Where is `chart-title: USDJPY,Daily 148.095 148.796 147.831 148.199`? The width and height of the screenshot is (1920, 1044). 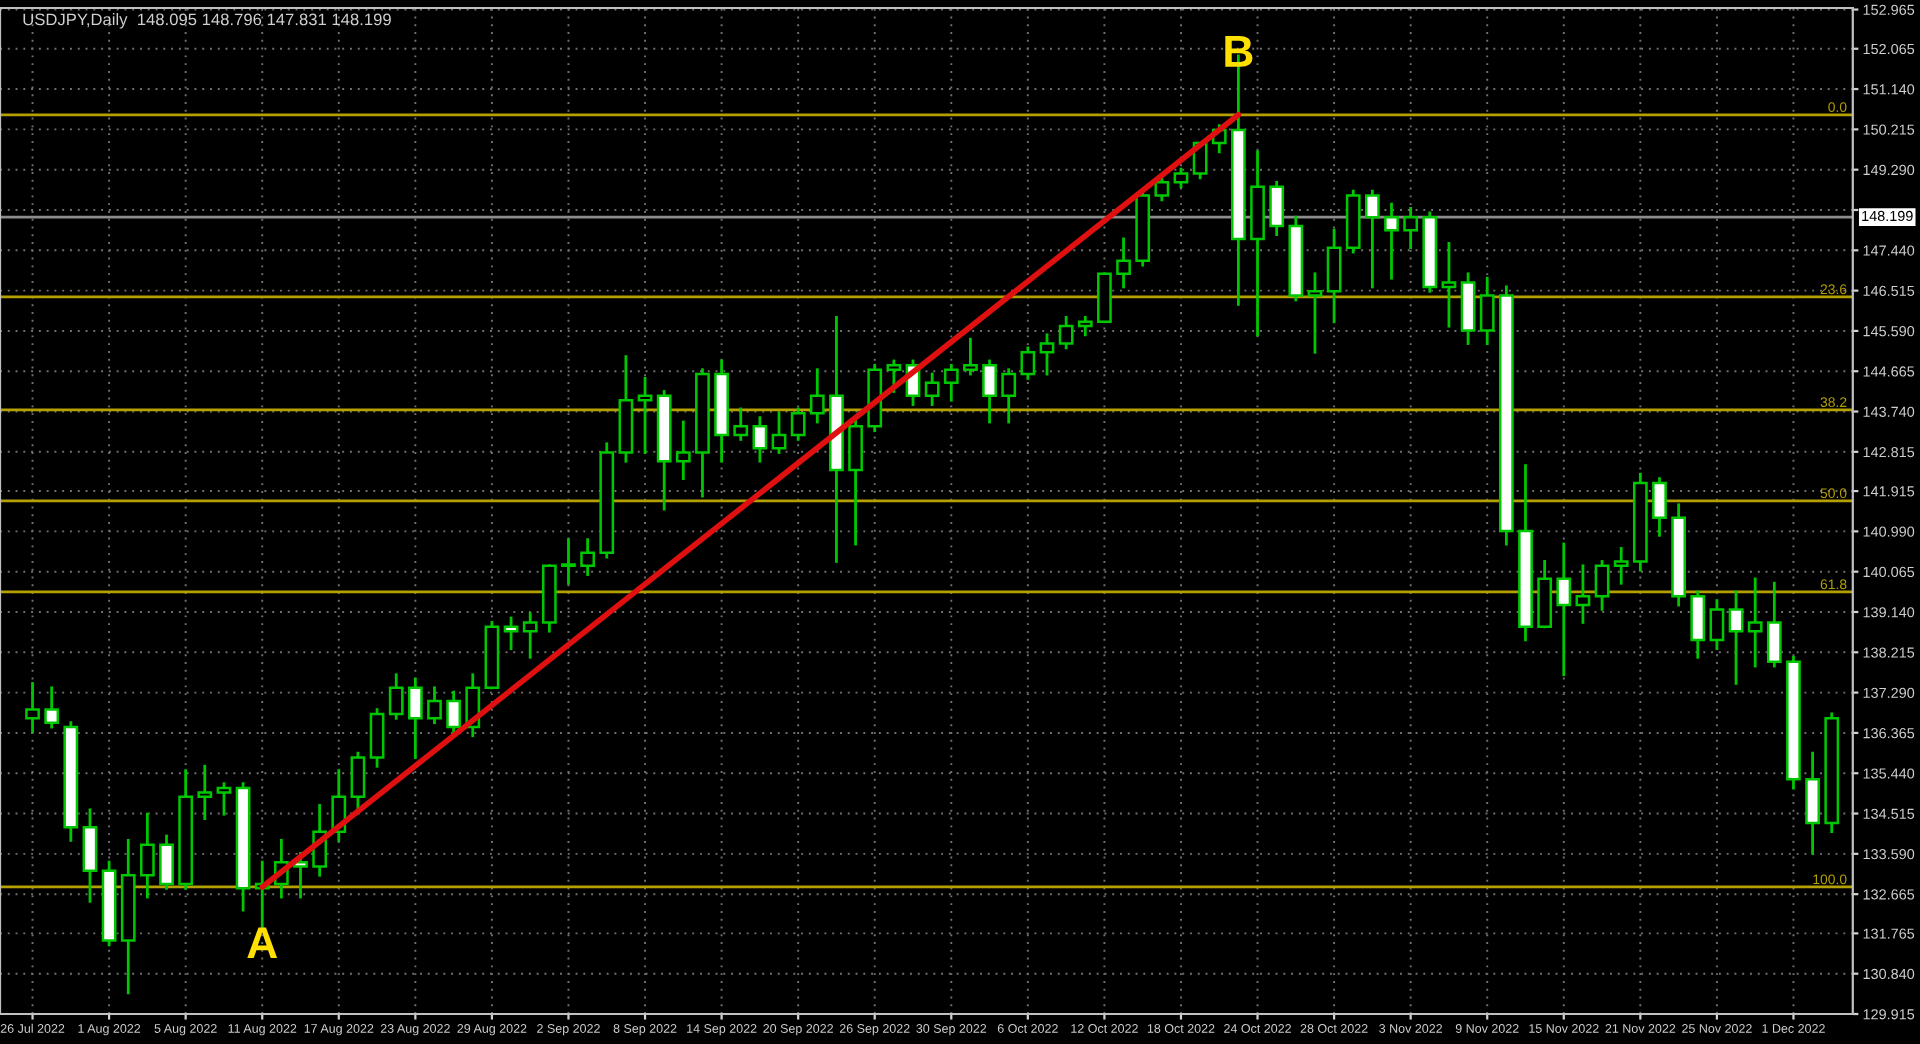 chart-title: USDJPY,Daily 148.095 148.796 147.831 148.199 is located at coordinates (207, 21).